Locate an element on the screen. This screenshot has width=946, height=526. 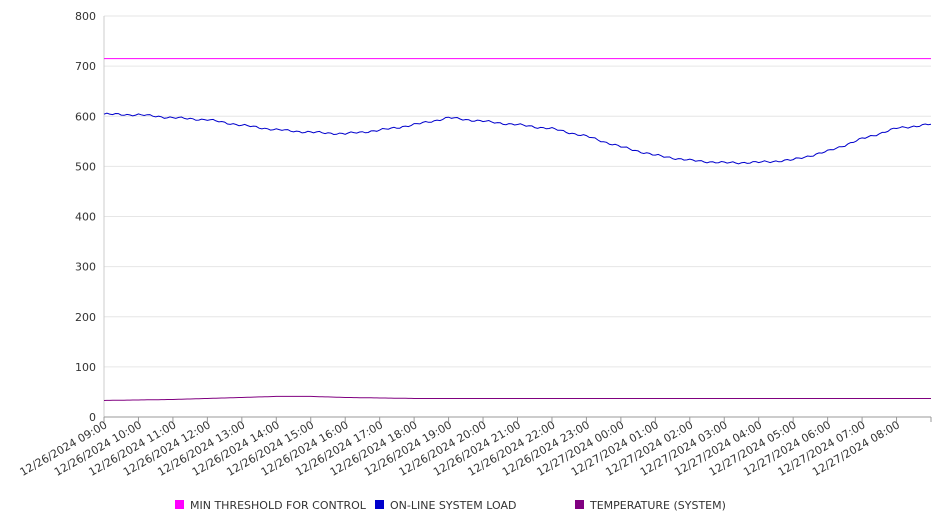
y-tick-label: 800 is located at coordinates (85, 16).